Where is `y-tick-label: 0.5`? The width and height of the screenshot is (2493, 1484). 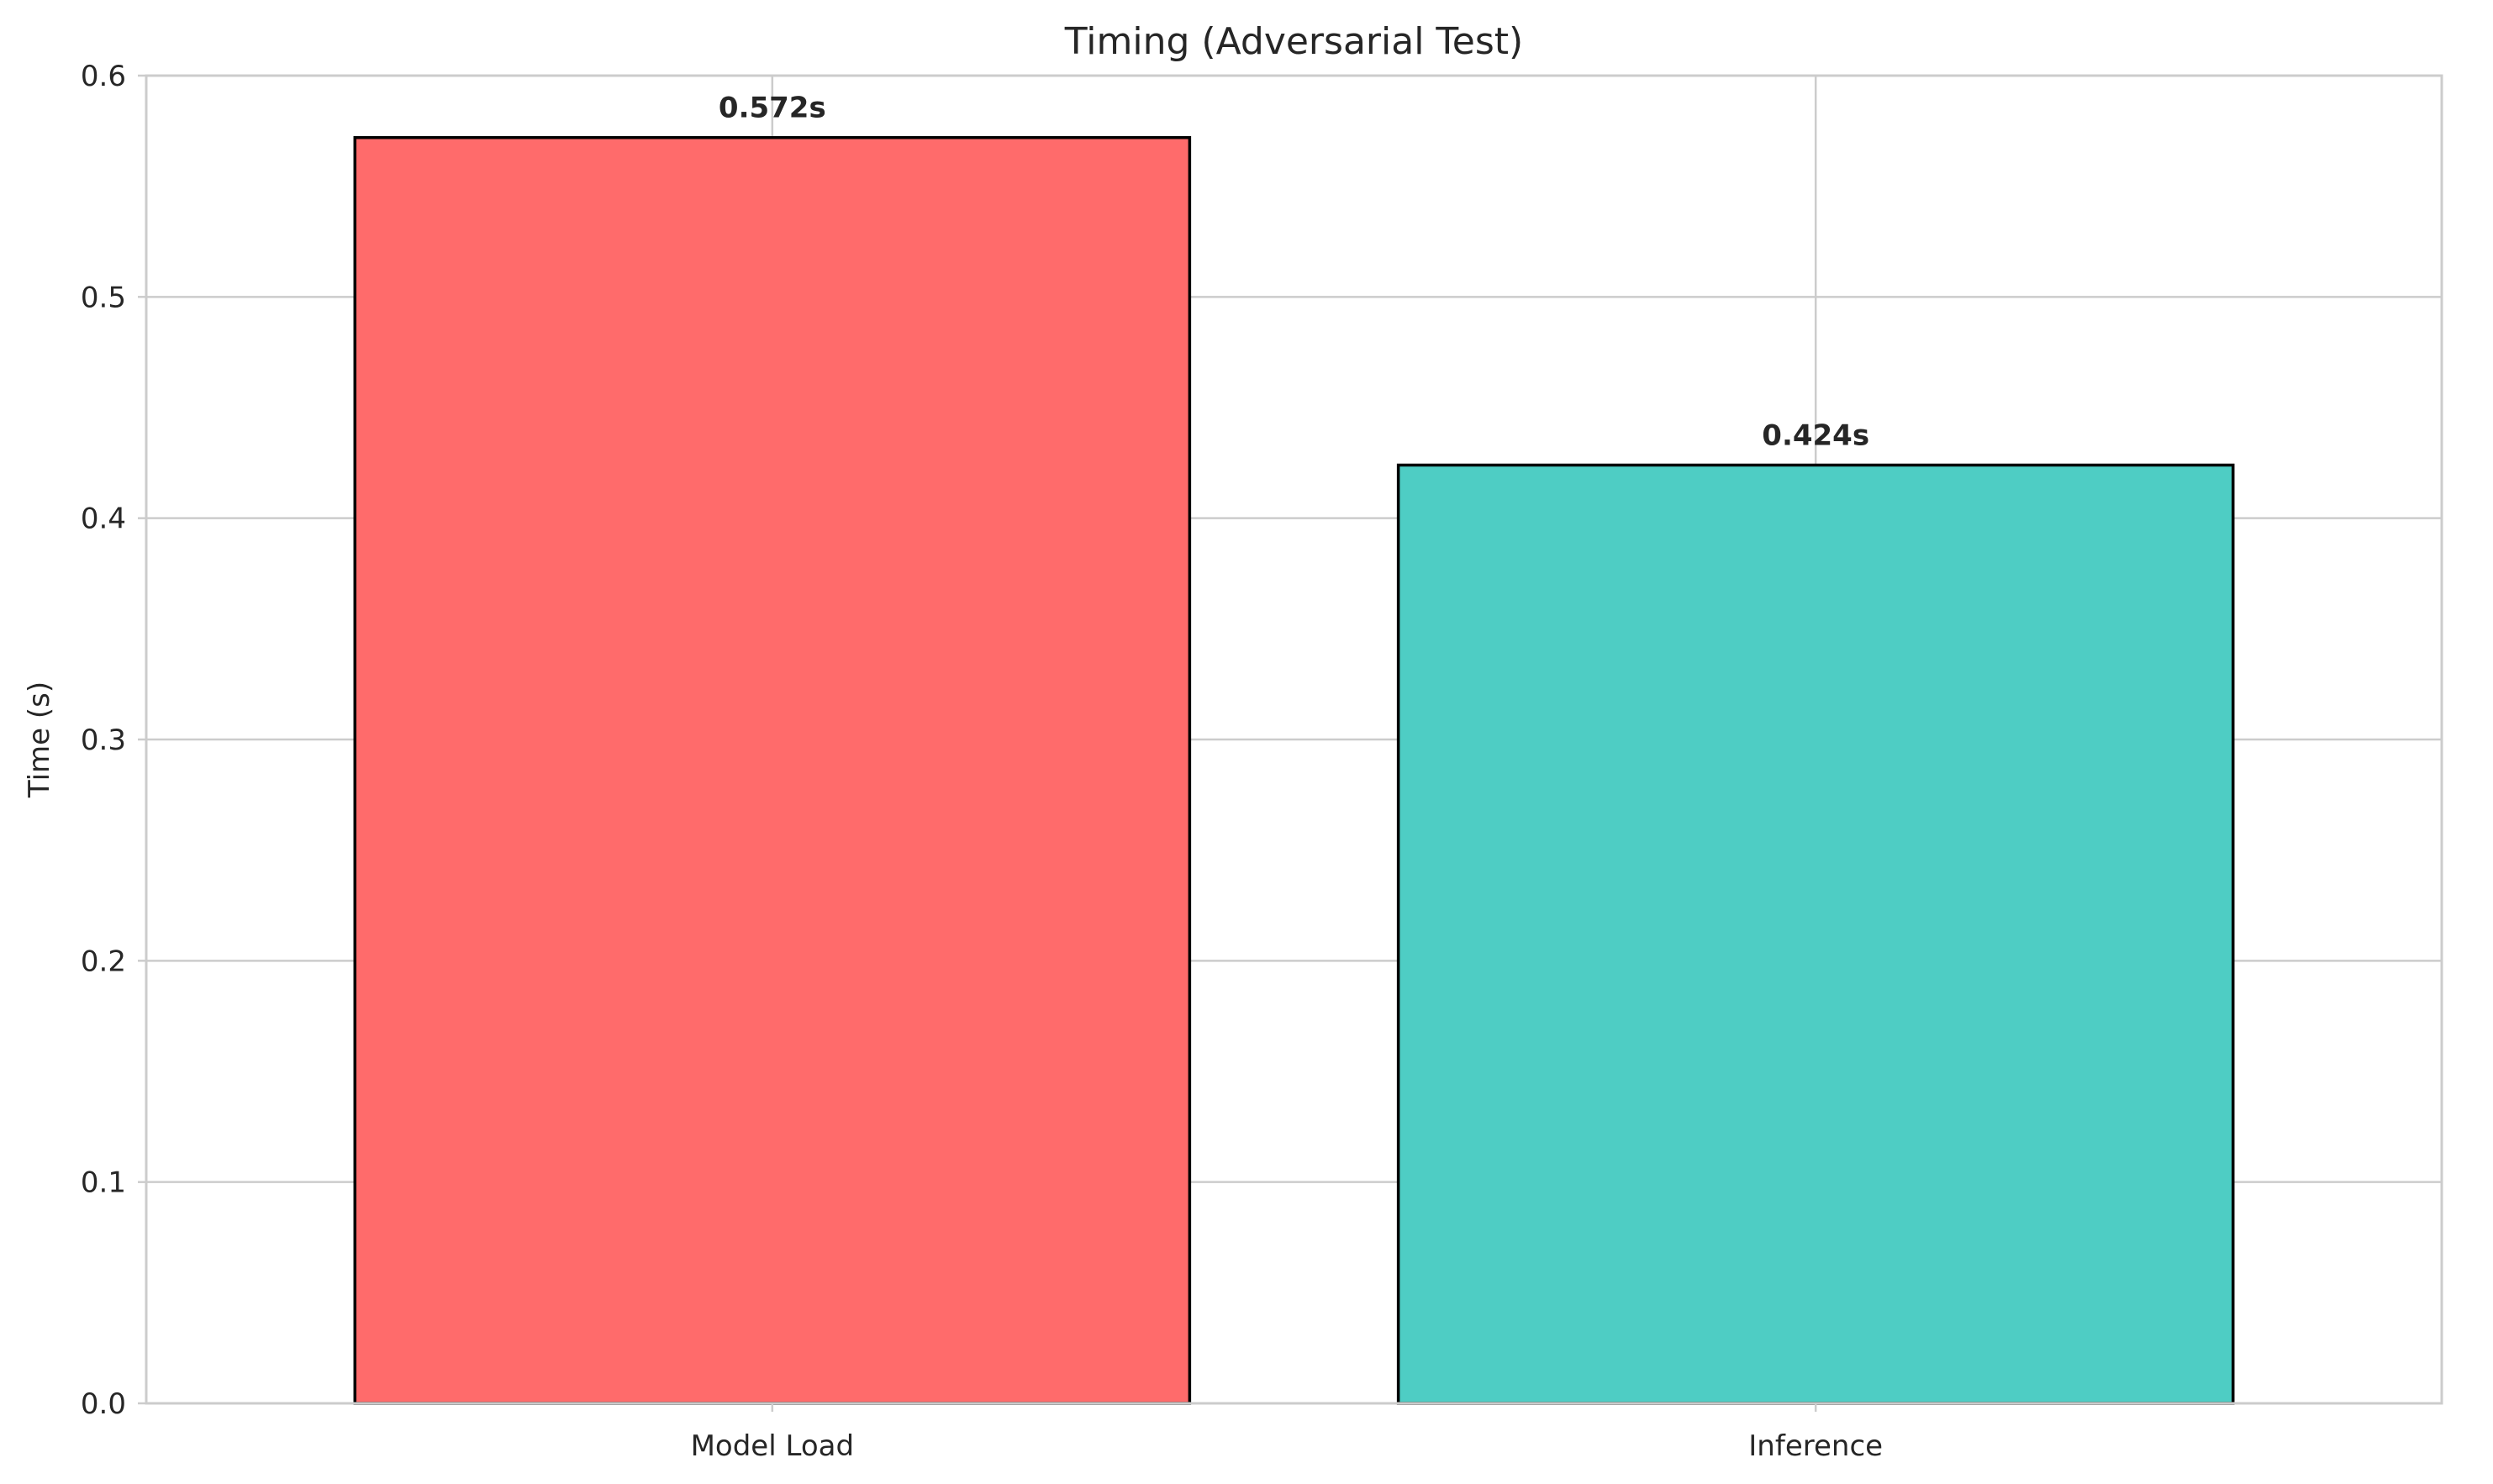 y-tick-label: 0.5 is located at coordinates (103, 297).